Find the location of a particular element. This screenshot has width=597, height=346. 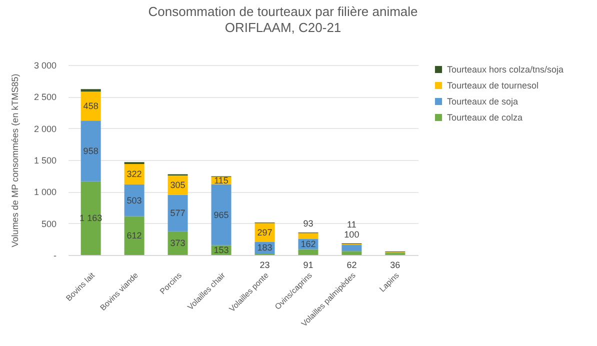

data-label: 297 is located at coordinates (264, 233).